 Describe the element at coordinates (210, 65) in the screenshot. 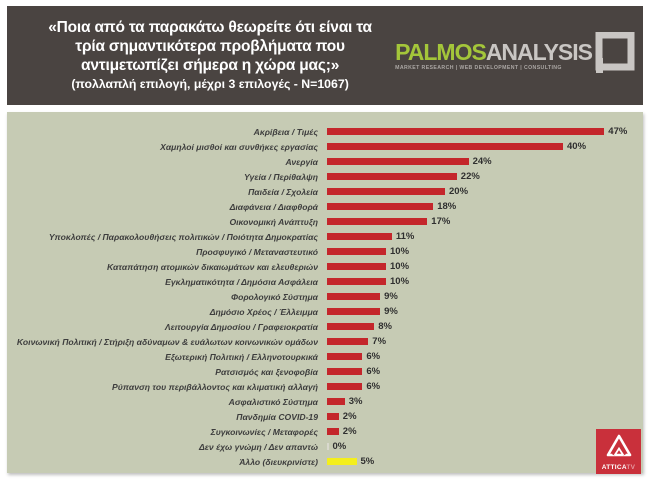

I see `question-line-3: αντιμετωπίζει σήμερα η χώρα μας;»` at that location.